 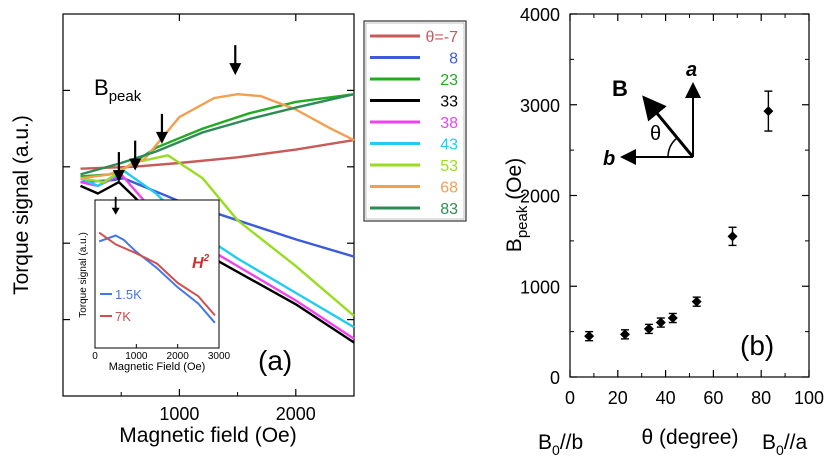 I want to click on axes-diagram: a b B θ, so click(x=652, y=114).